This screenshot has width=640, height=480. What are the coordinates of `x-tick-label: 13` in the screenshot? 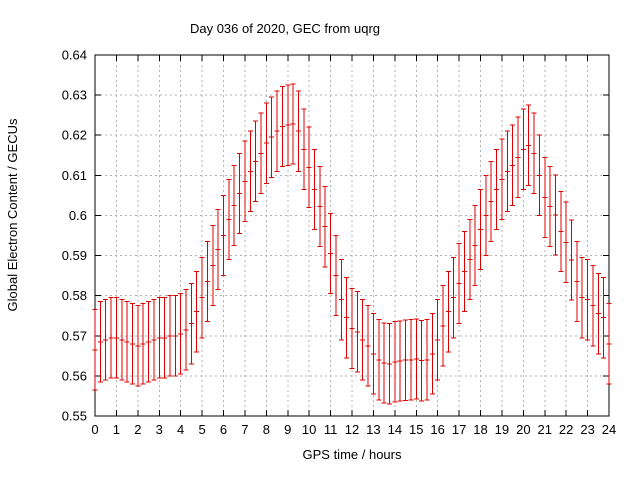 It's located at (373, 429).